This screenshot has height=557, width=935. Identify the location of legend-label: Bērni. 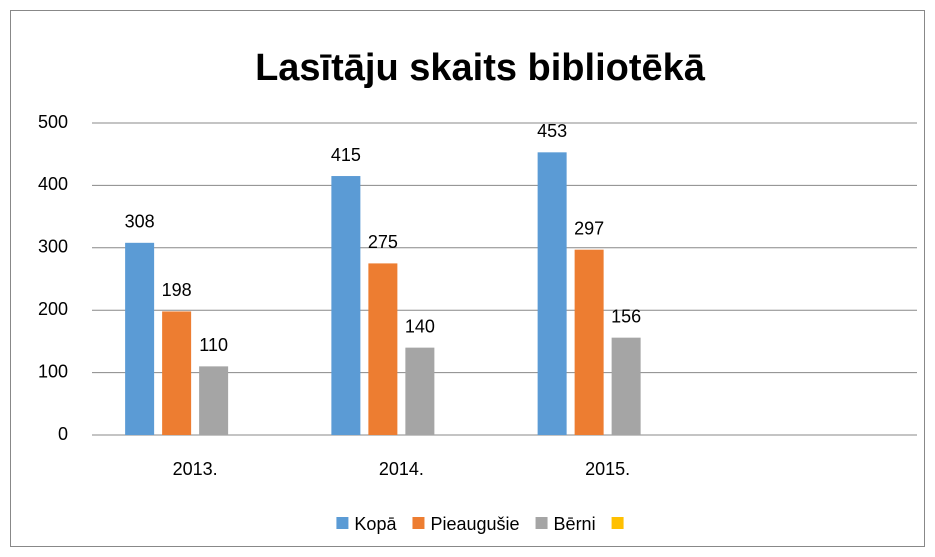
(575, 524).